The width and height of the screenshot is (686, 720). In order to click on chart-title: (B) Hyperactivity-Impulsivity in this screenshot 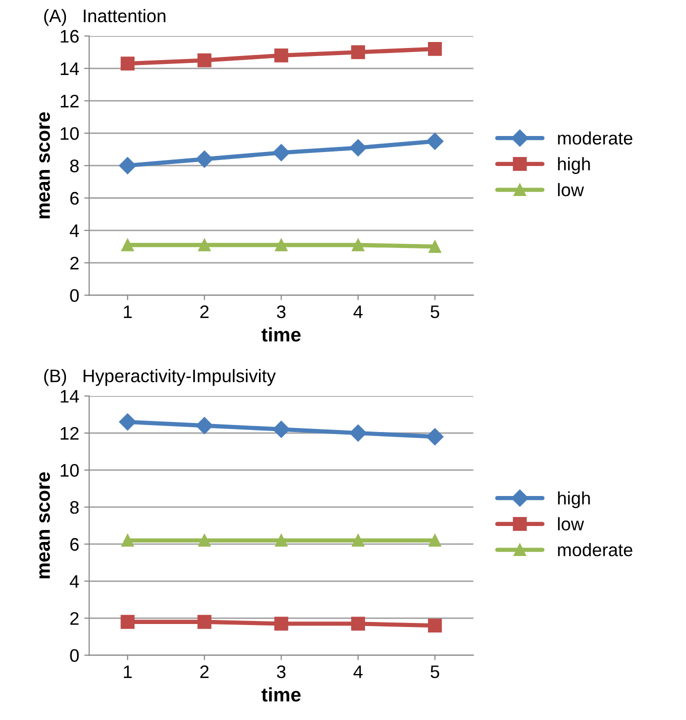, I will do `click(160, 377)`.